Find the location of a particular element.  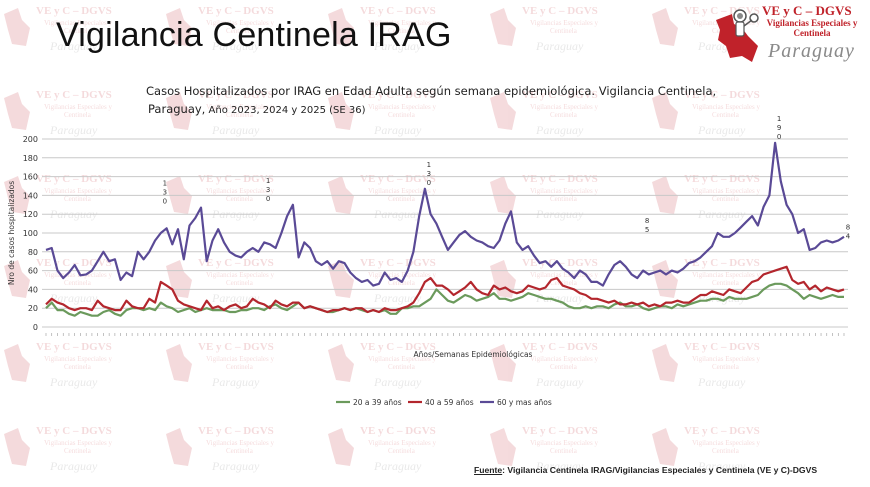

data-label: 4 is located at coordinates (848, 236).